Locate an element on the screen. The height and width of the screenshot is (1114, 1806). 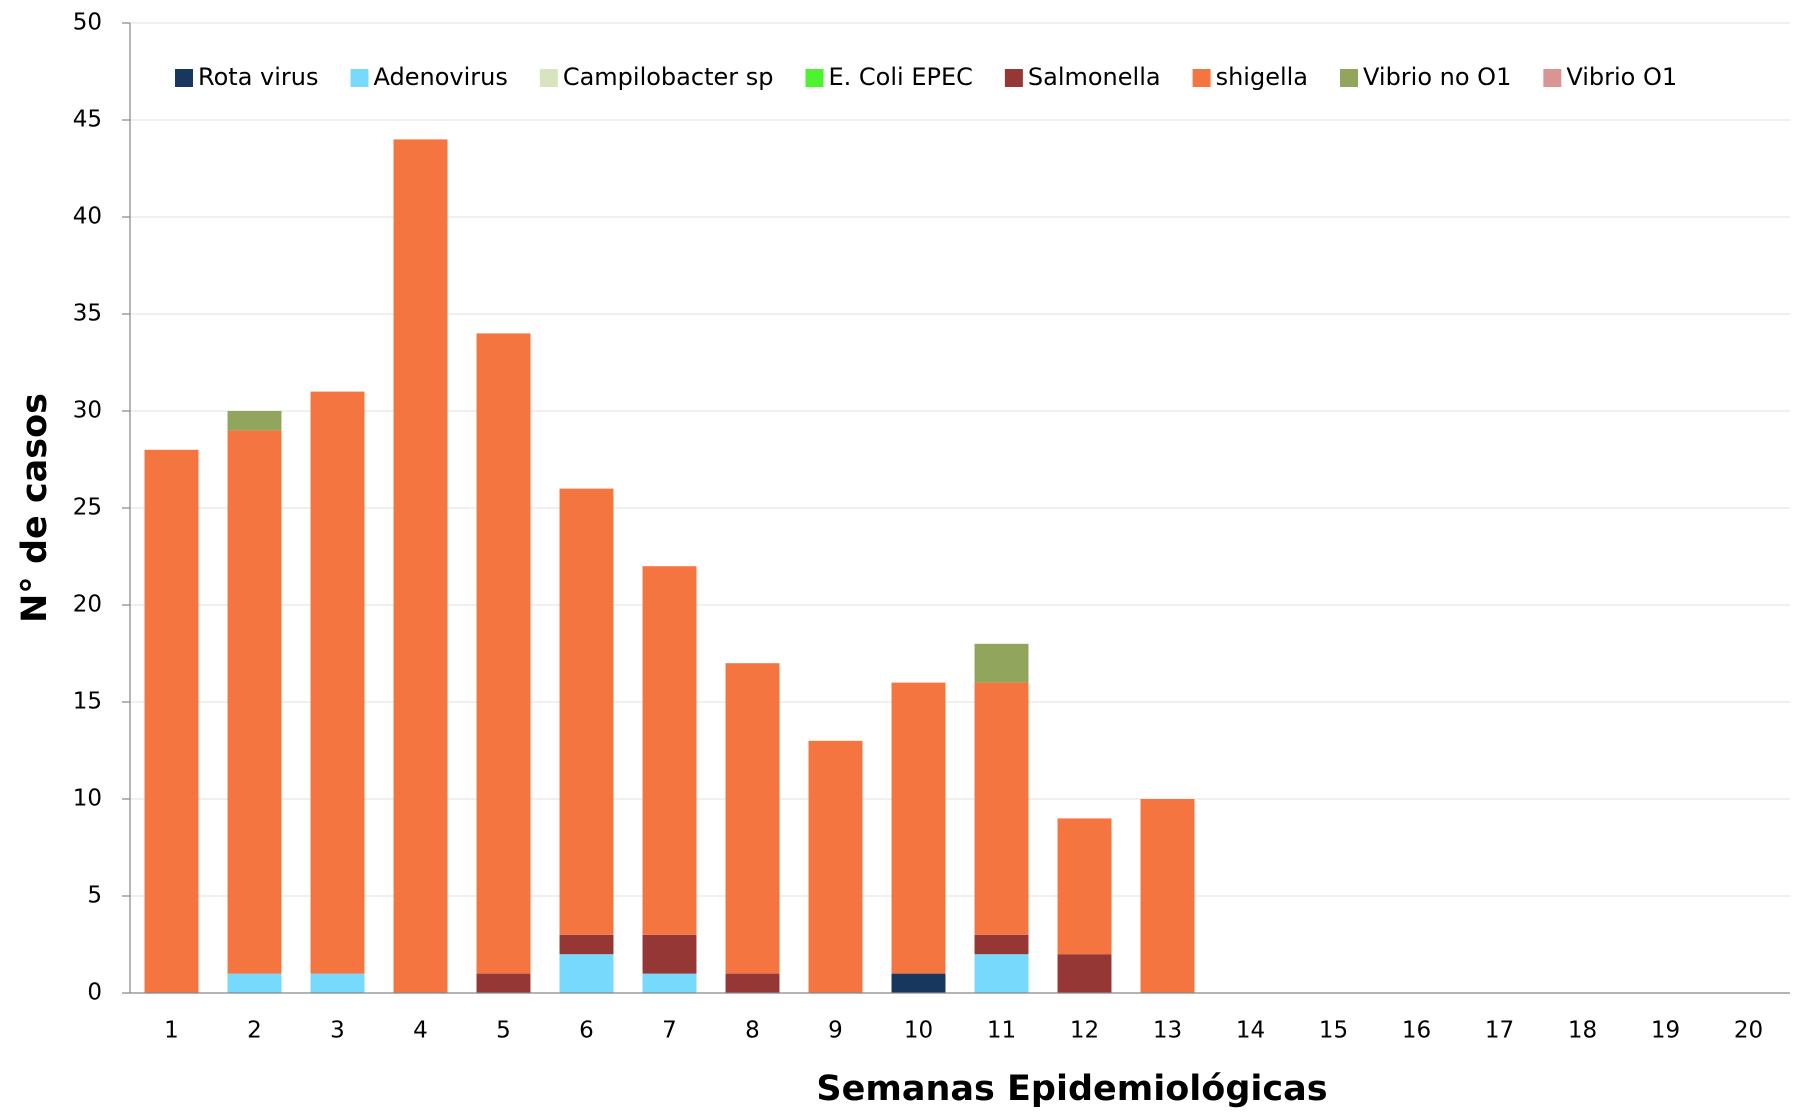
y-tick-label: 20 is located at coordinates (87, 605).